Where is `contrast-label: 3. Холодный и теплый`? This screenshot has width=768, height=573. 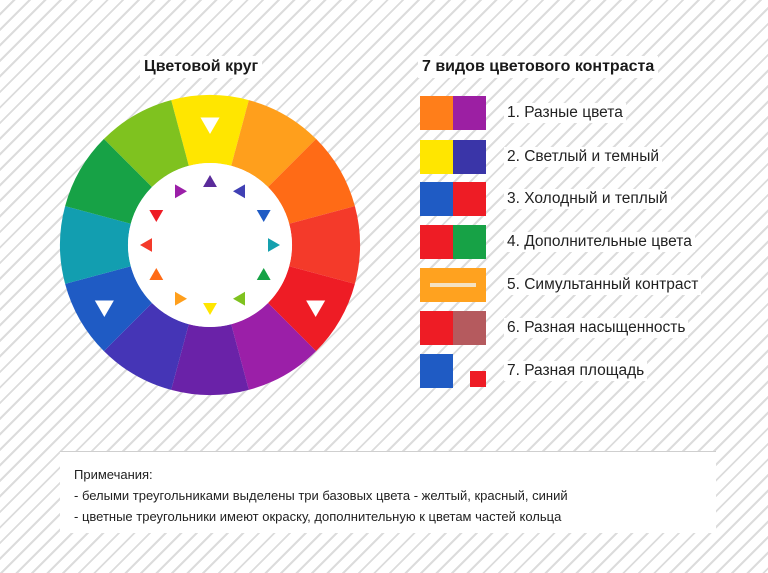
contrast-label: 3. Холодный и теплый is located at coordinates (587, 199).